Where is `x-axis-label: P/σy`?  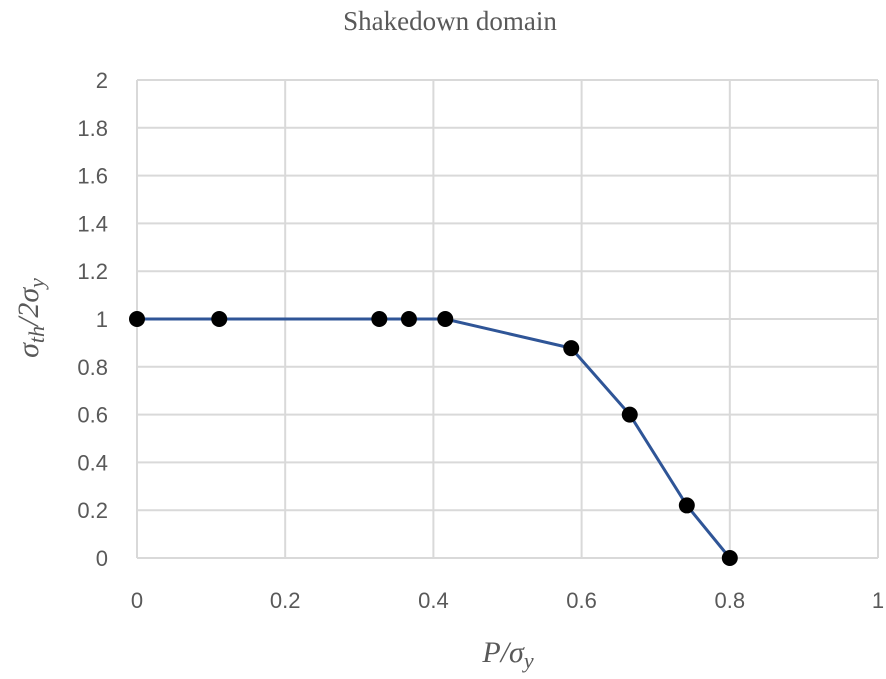 x-axis-label: P/σy is located at coordinates (507, 654).